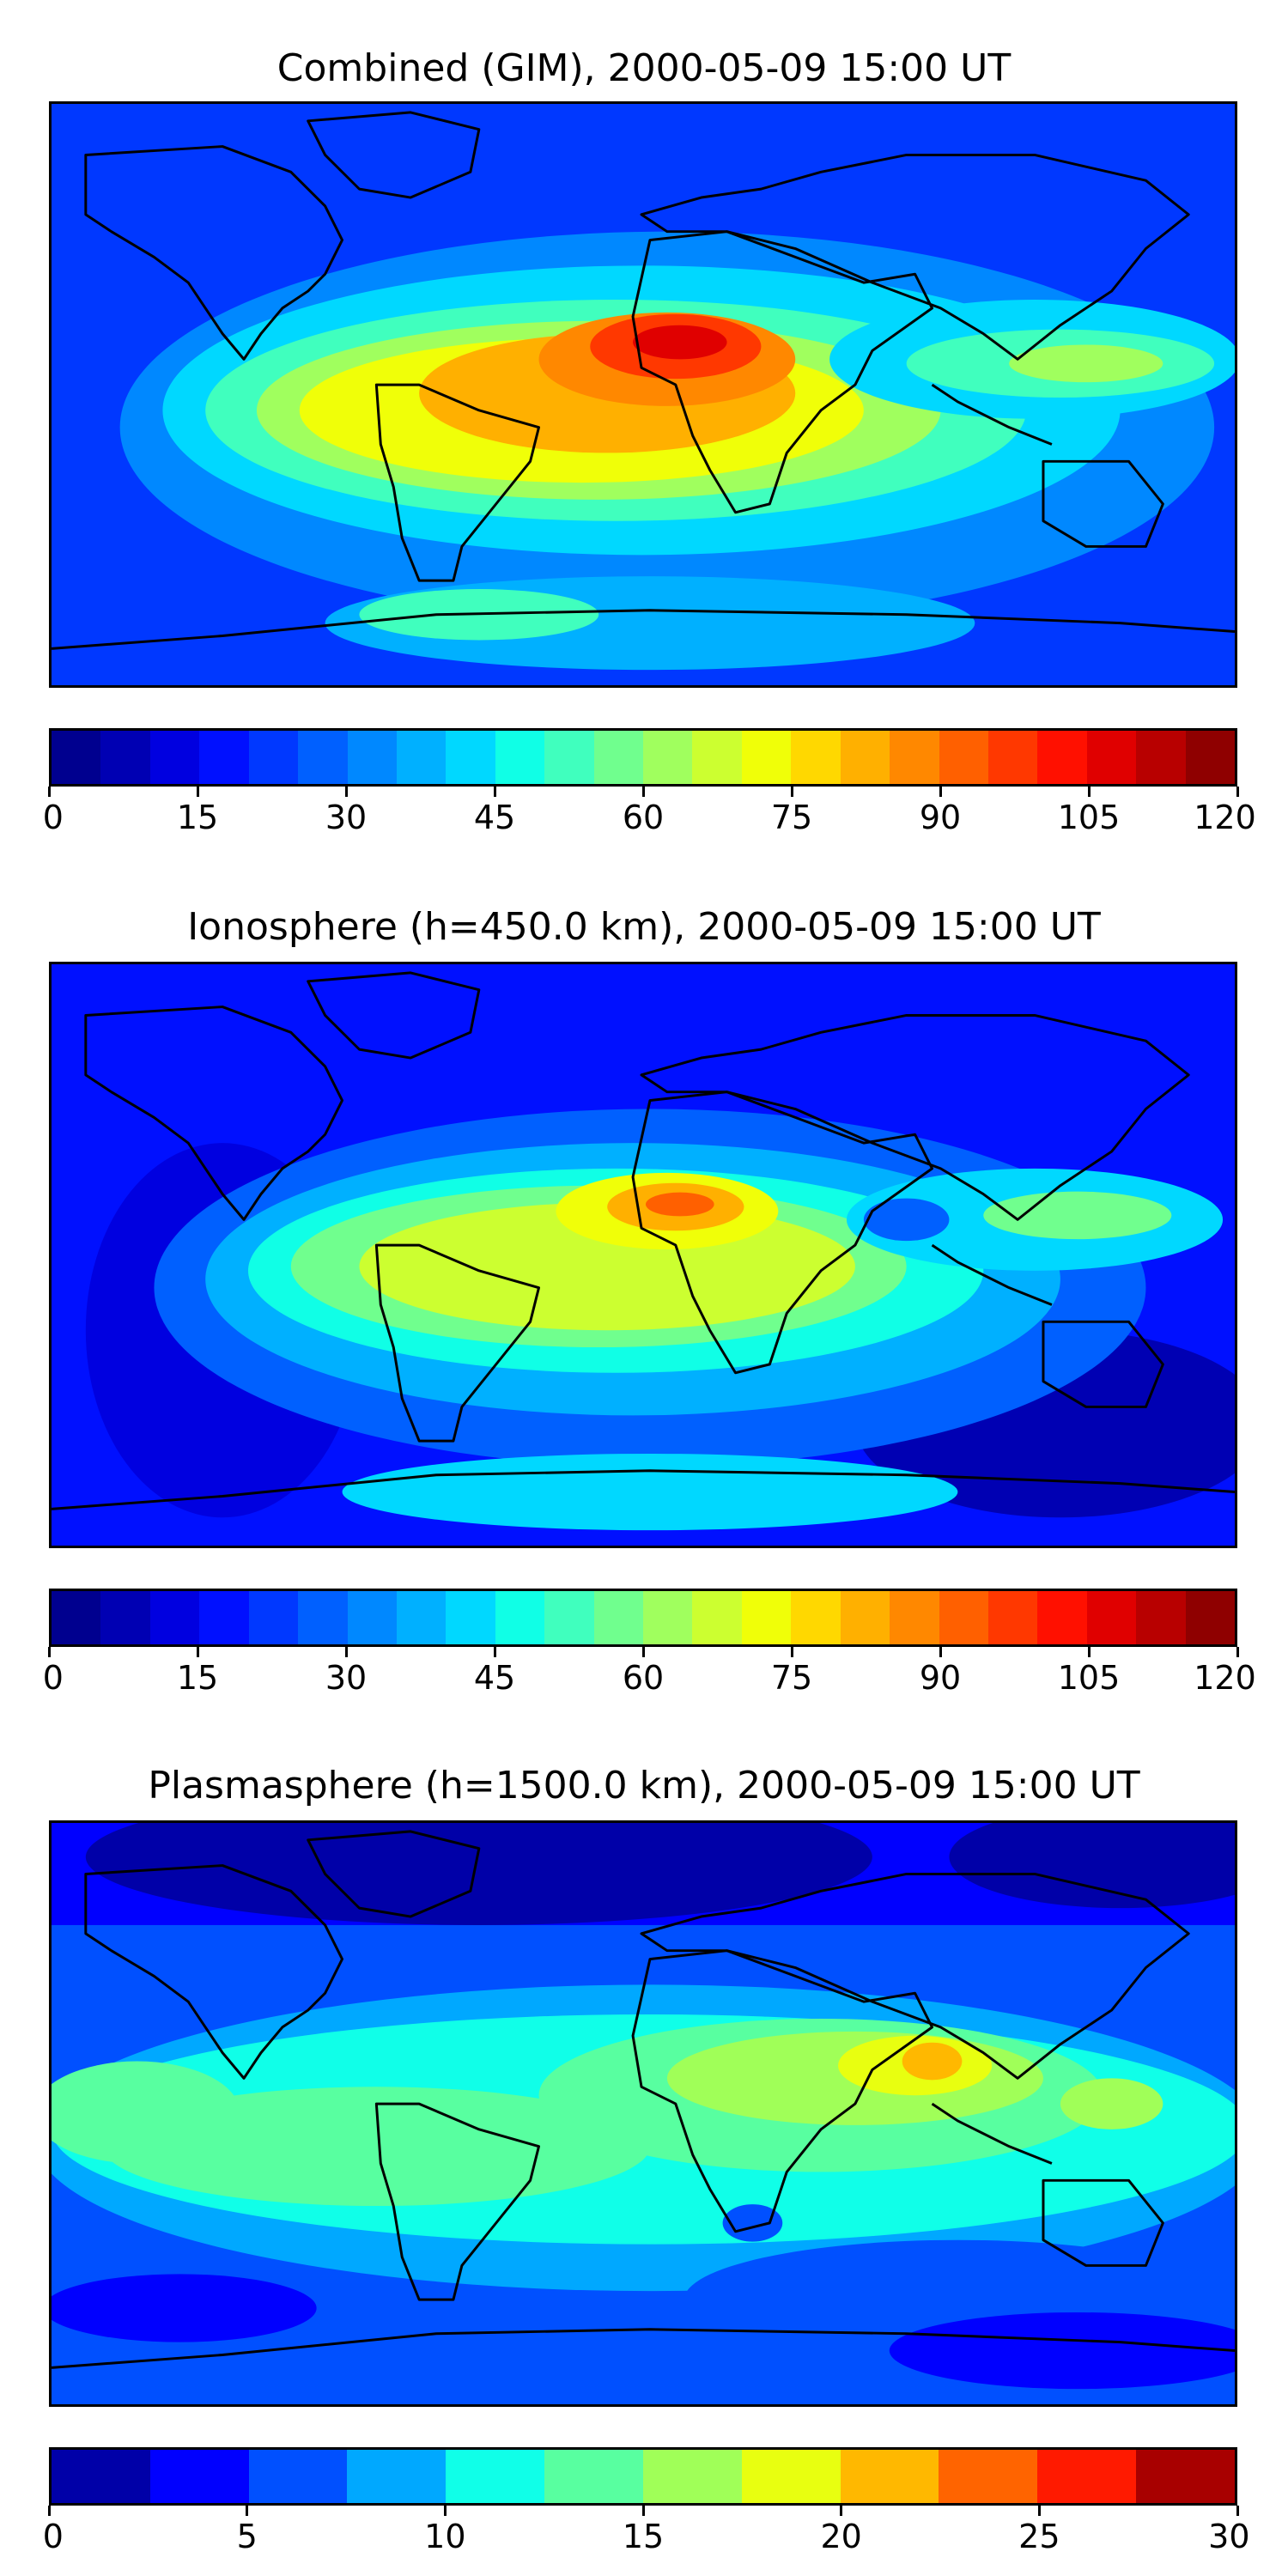  I want to click on colorbar-tick-label: 25, so click(1039, 2536).